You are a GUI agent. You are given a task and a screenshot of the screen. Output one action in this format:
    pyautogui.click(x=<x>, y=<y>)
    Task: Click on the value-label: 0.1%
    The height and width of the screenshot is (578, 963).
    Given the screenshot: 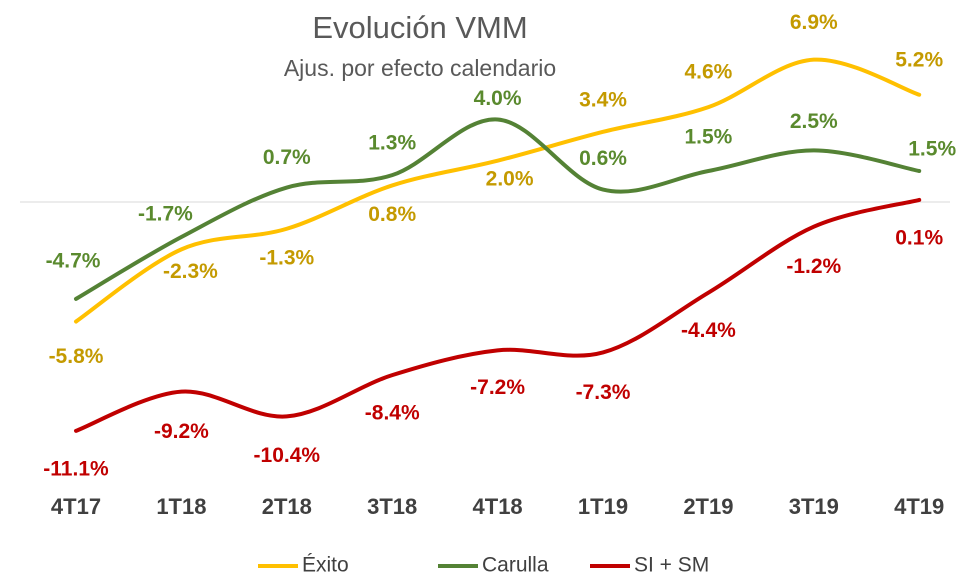 What is the action you would take?
    pyautogui.click(x=919, y=237)
    